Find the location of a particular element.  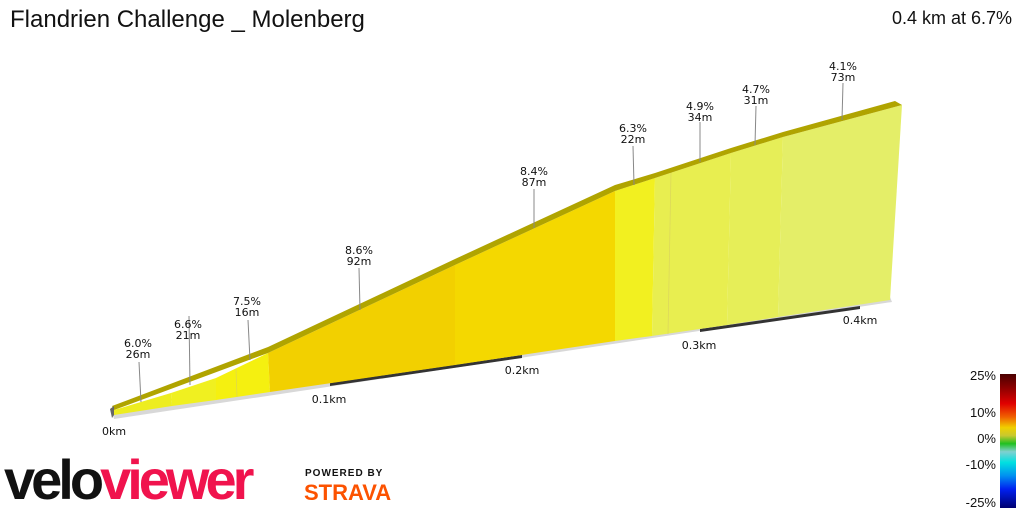

segment-label-length: 31m is located at coordinates (756, 100).